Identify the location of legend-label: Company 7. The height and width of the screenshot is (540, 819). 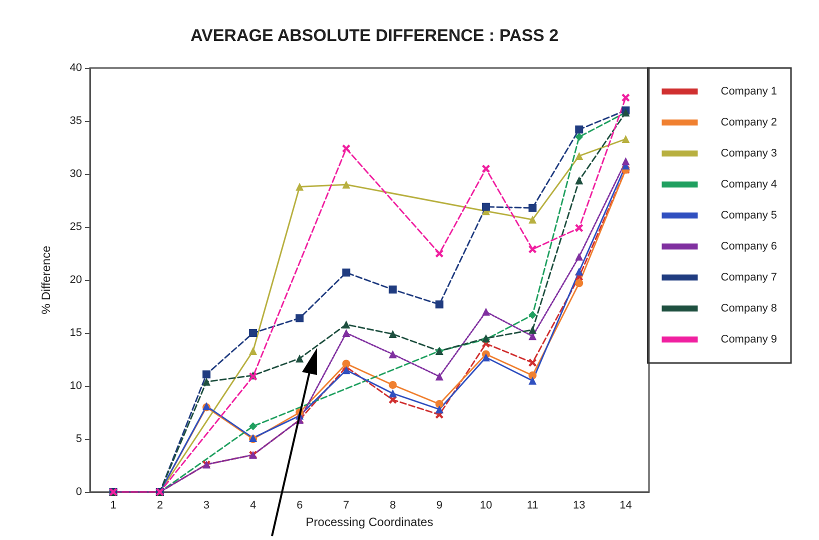
(749, 278).